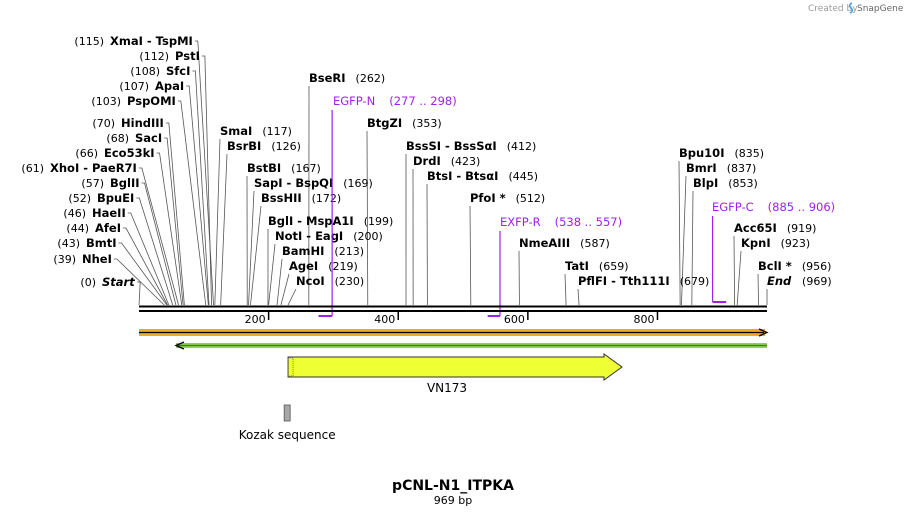 The width and height of the screenshot is (907, 516). Describe the element at coordinates (142, 123) in the screenshot. I see `site-name-label: HindIII` at that location.